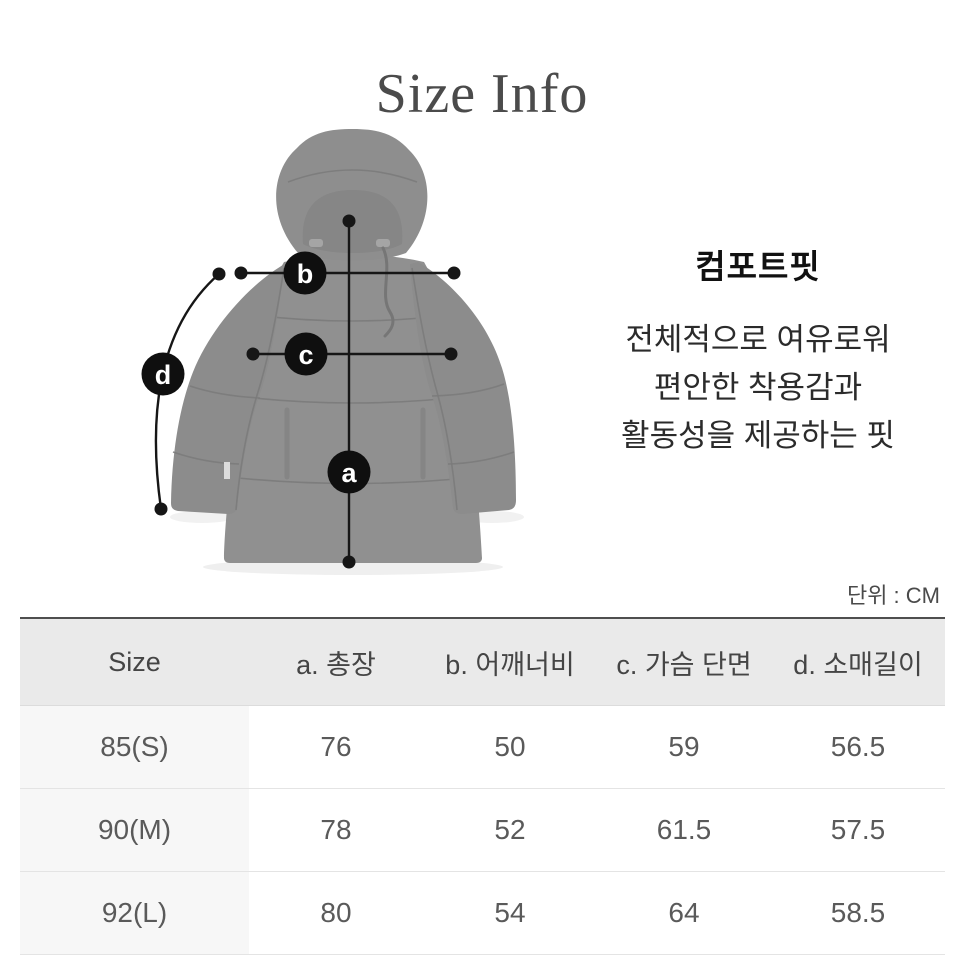  I want to click on marker-b-label: b, so click(305, 274).